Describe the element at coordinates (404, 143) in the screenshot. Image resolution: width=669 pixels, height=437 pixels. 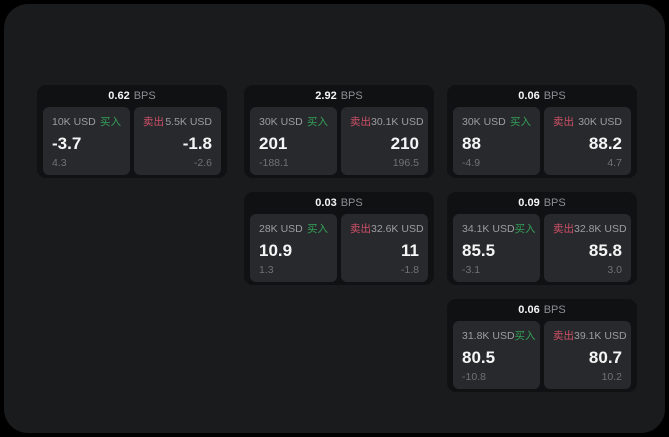
I see `sell-value: 210` at that location.